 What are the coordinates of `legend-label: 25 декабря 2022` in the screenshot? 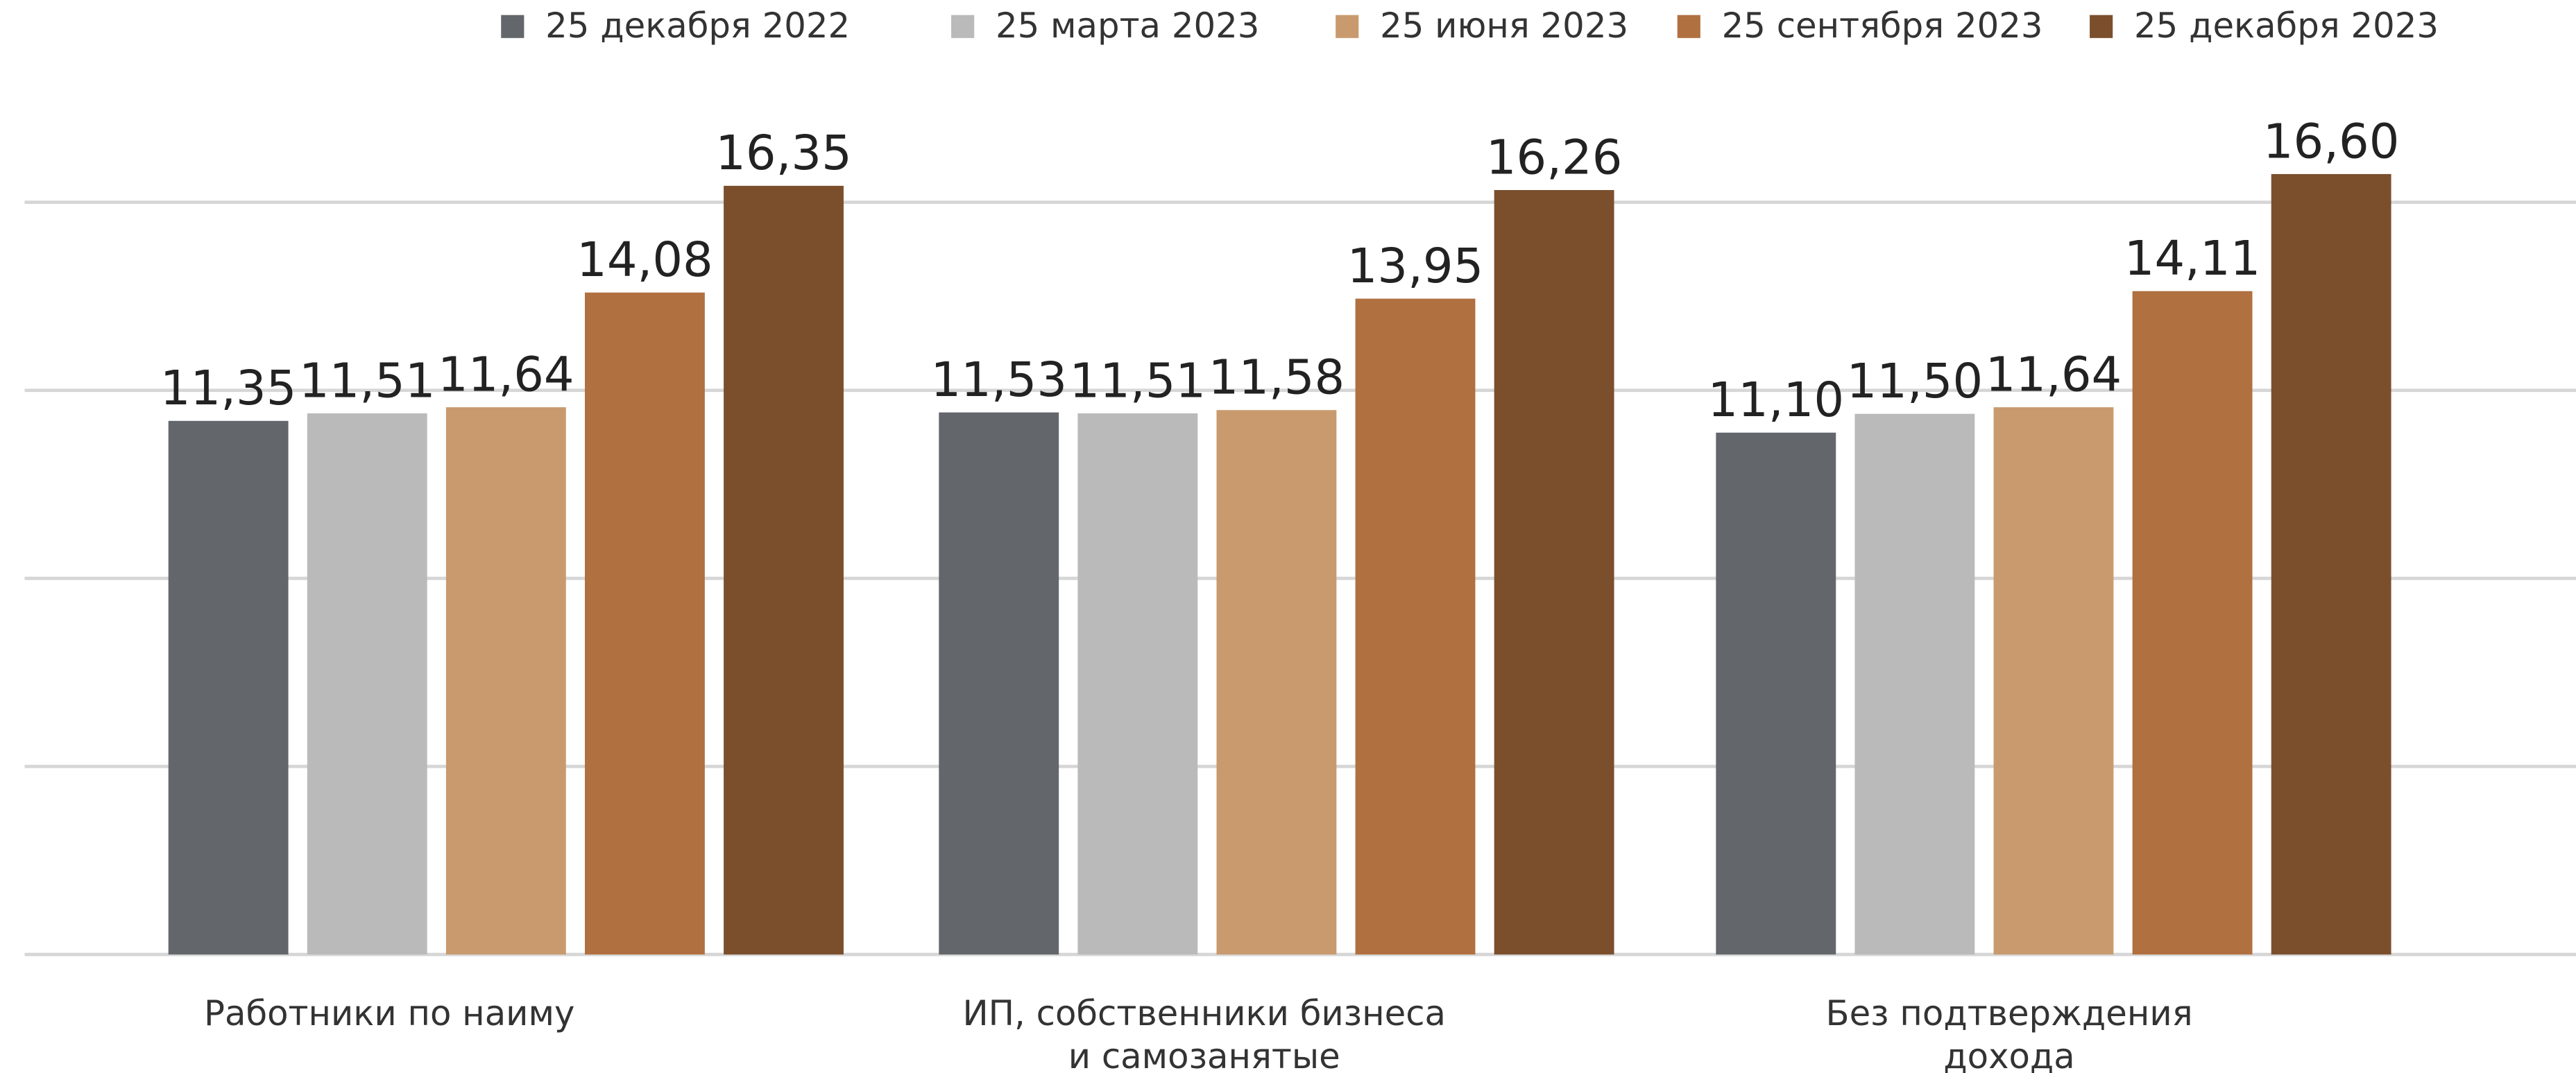 It's located at (697, 26).